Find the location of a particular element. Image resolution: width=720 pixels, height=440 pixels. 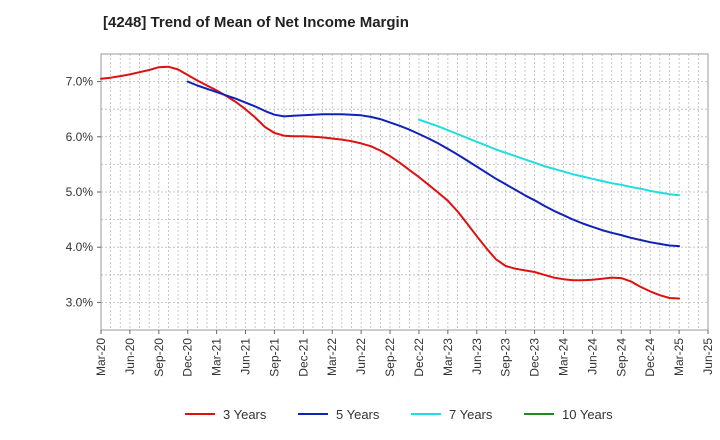

x-tick-label: Jun-20 is located at coordinates (130, 356).